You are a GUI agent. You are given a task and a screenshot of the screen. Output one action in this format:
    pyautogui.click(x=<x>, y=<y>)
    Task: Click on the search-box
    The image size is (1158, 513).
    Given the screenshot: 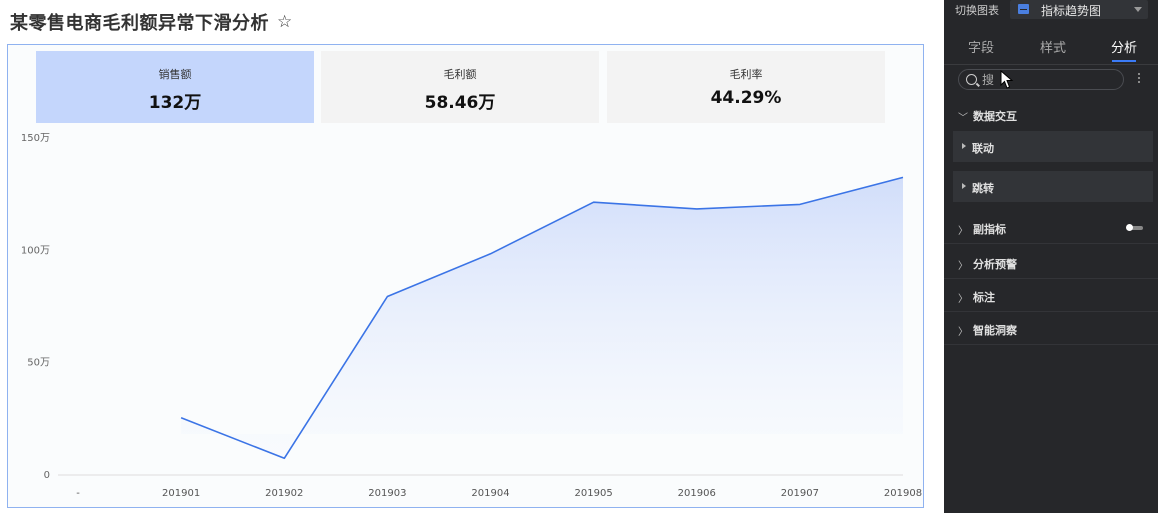 What is the action you would take?
    pyautogui.click(x=1041, y=79)
    